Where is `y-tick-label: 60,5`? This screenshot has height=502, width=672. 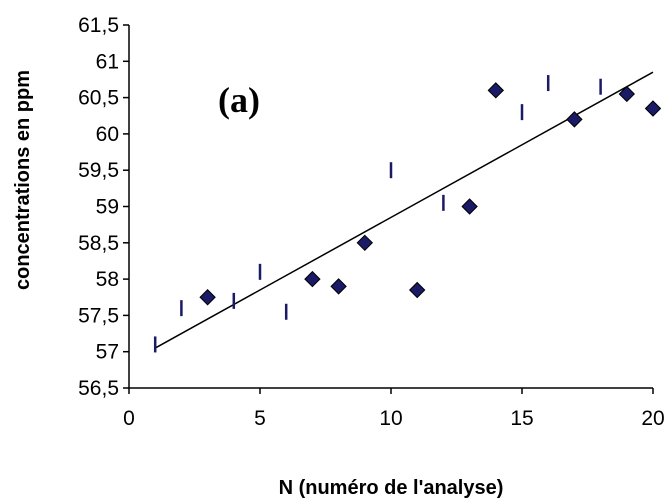
y-tick-label: 60,5 is located at coordinates (98, 98).